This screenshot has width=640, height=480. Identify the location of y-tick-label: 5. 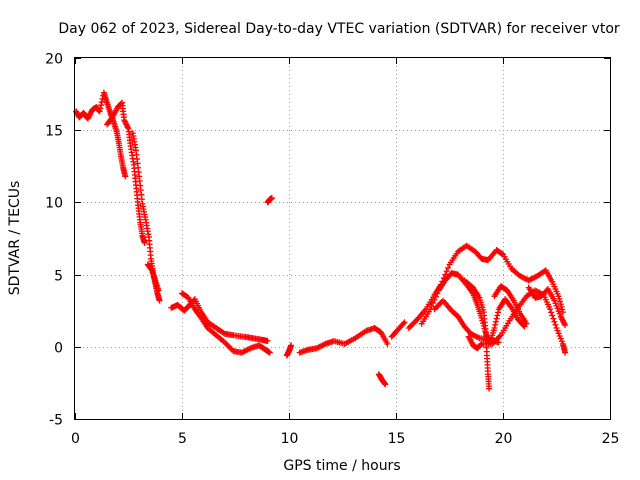
(58, 277).